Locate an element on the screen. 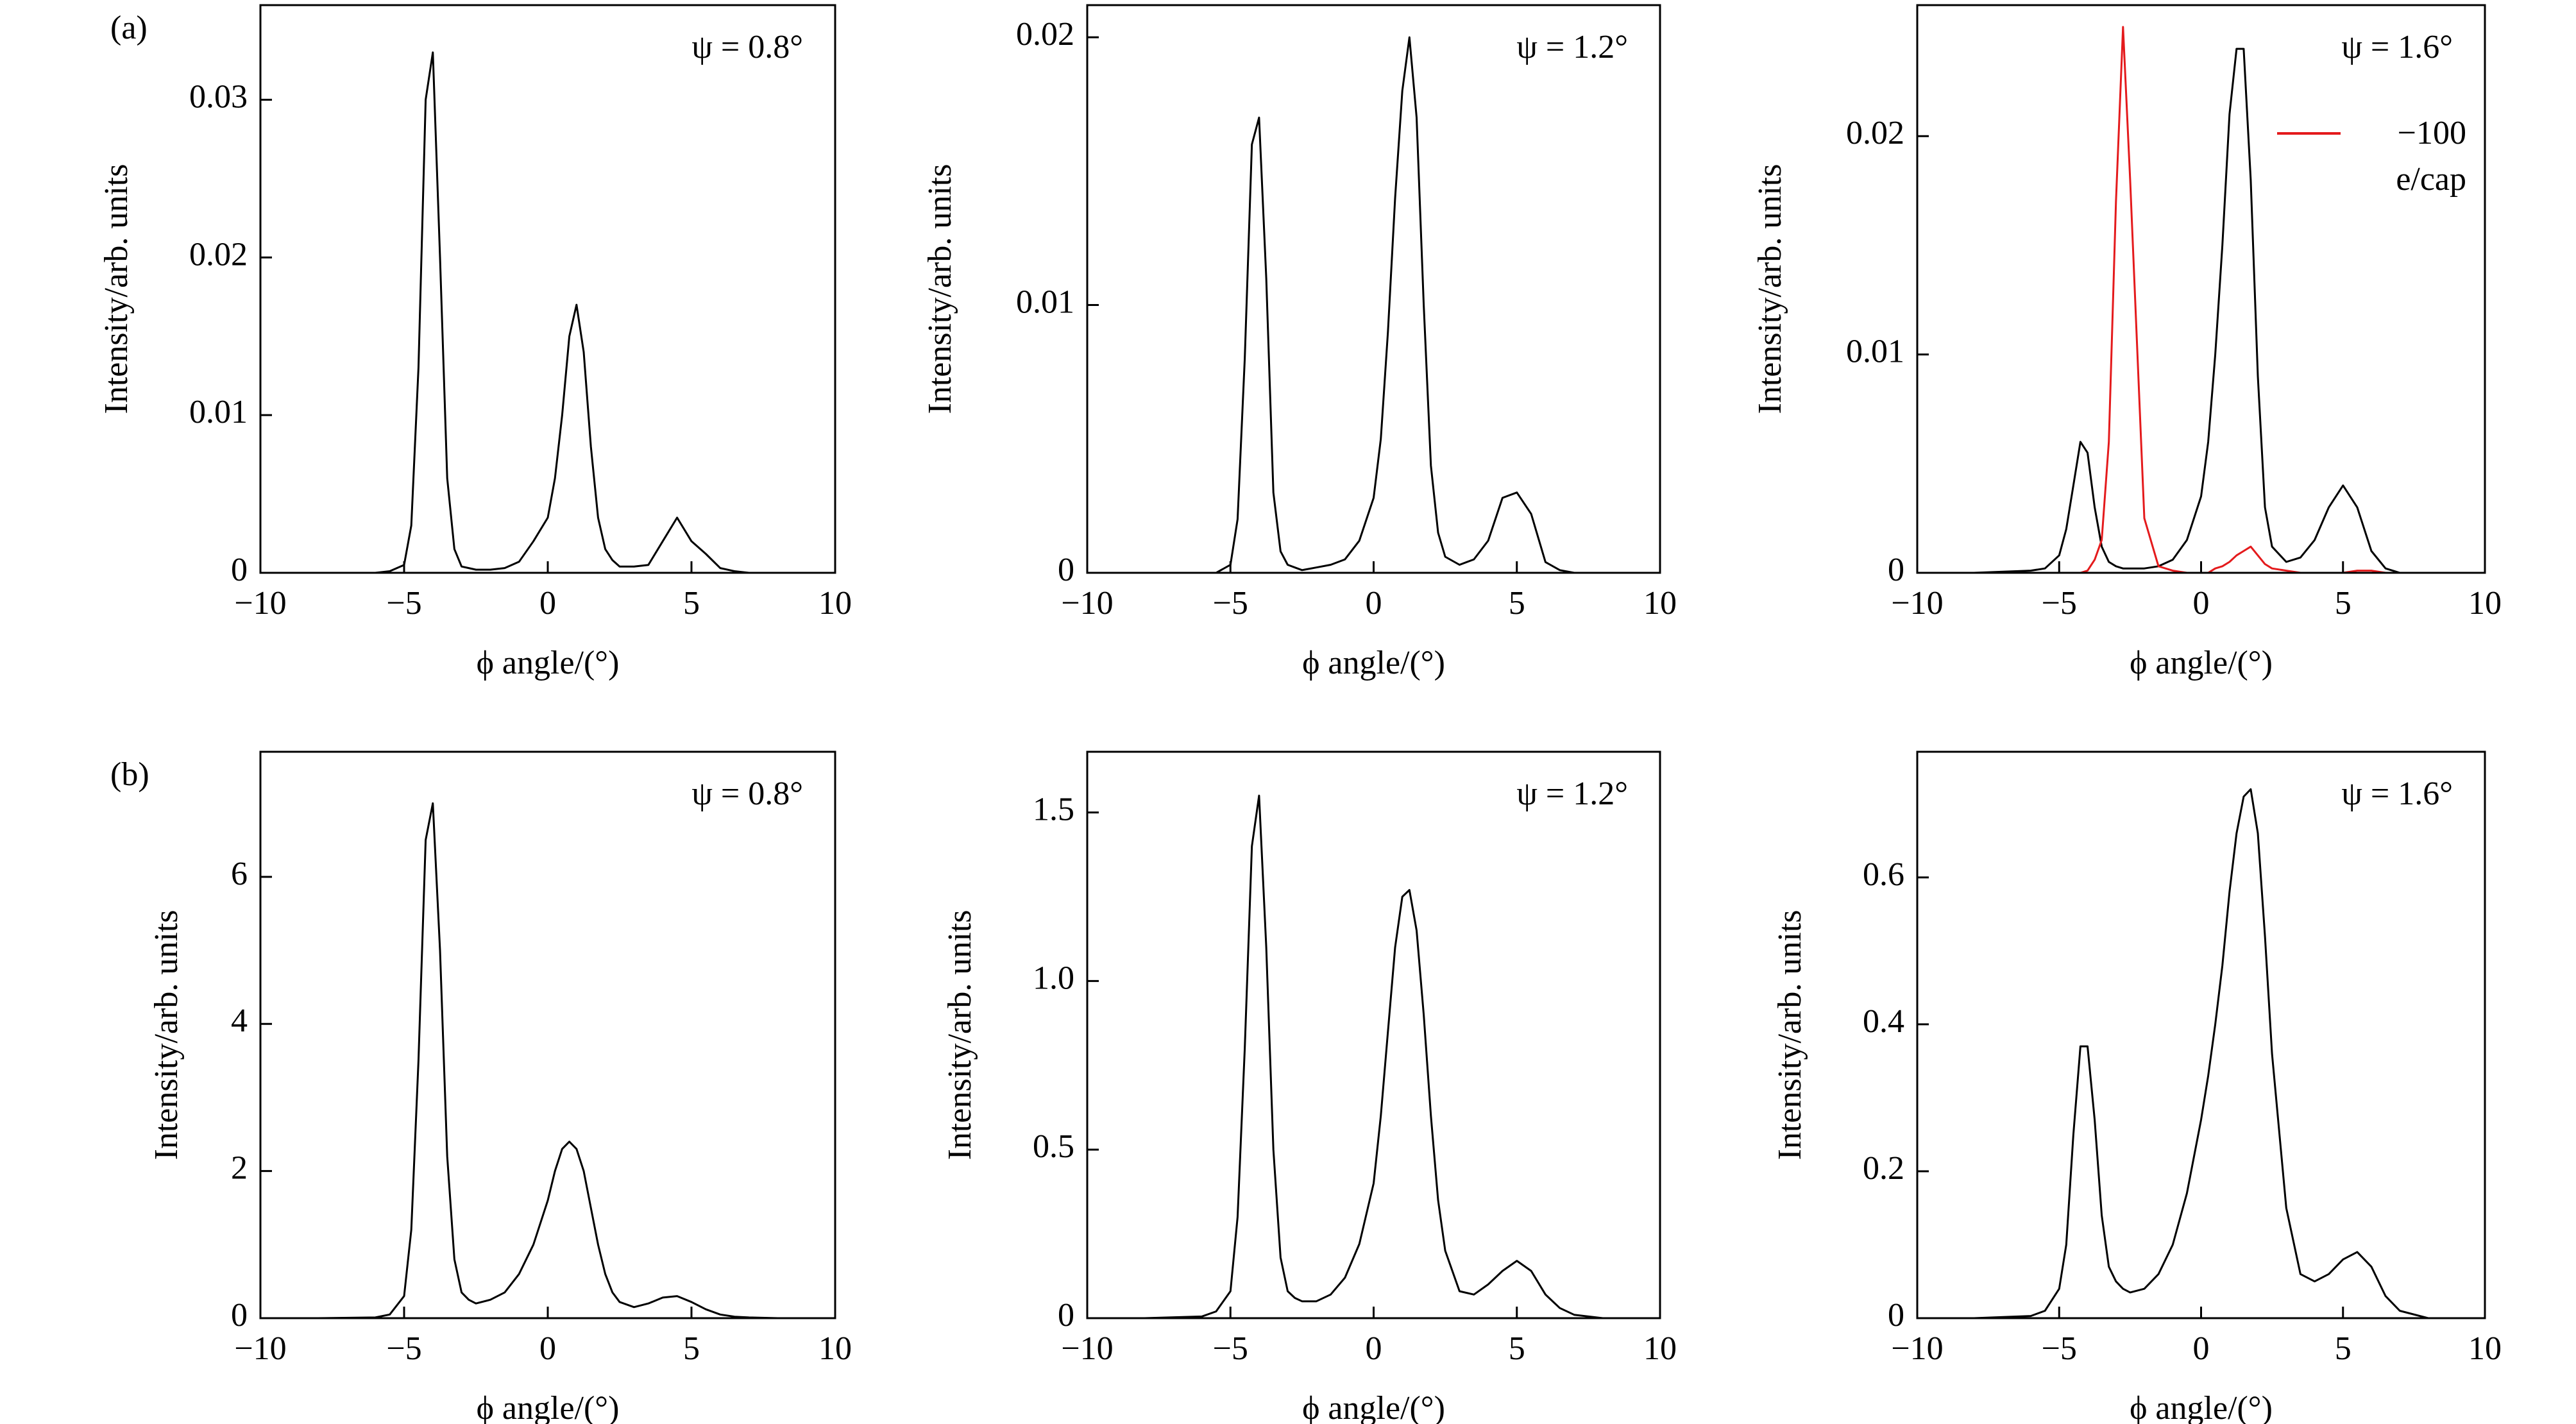 The image size is (2576, 1424). y-tick-label: 0.6 is located at coordinates (1883, 874).